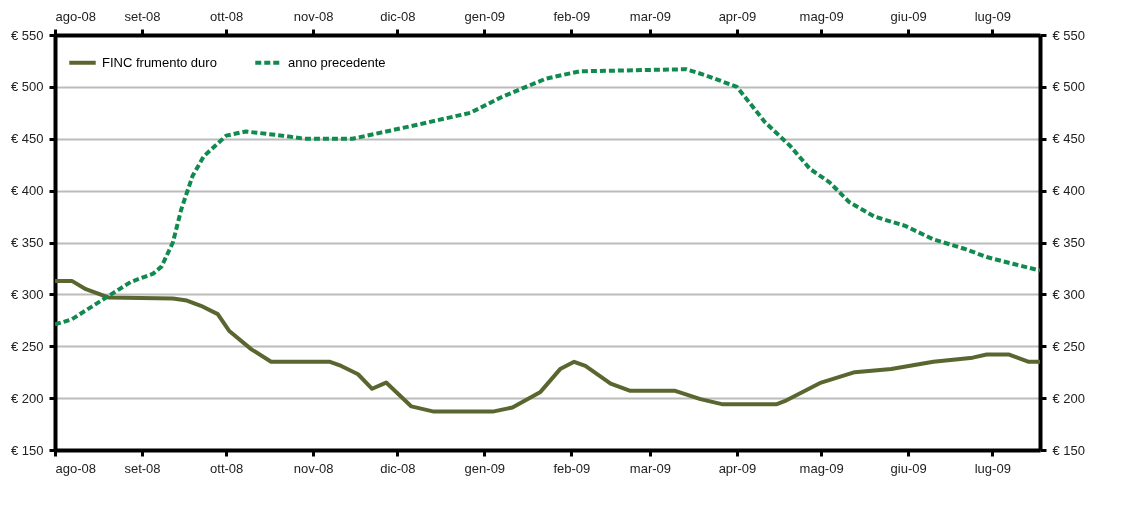  Describe the element at coordinates (992, 468) in the screenshot. I see `x-tick-label: lug-09` at that location.